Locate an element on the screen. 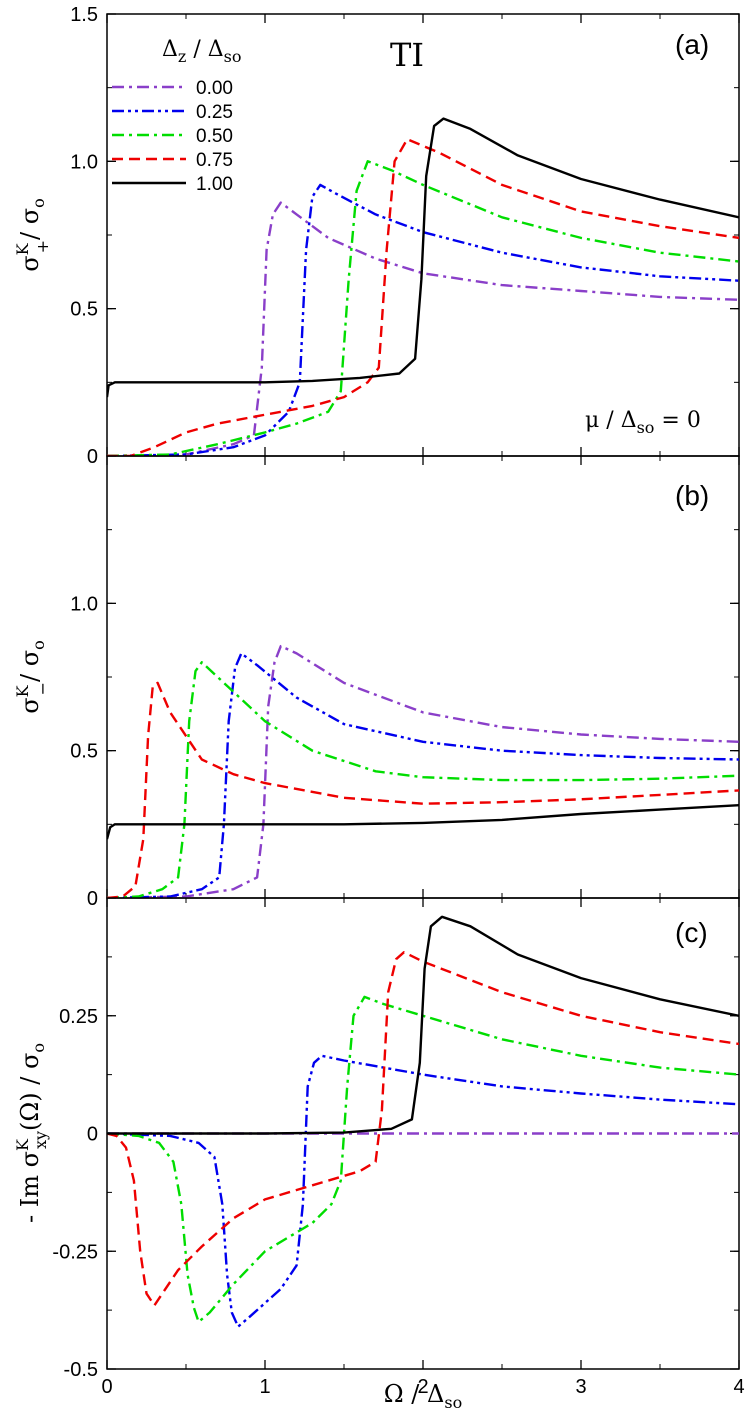 Image resolution: width=747 pixels, height=1412 pixels. panel-a-label: (a) is located at coordinates (692, 44).